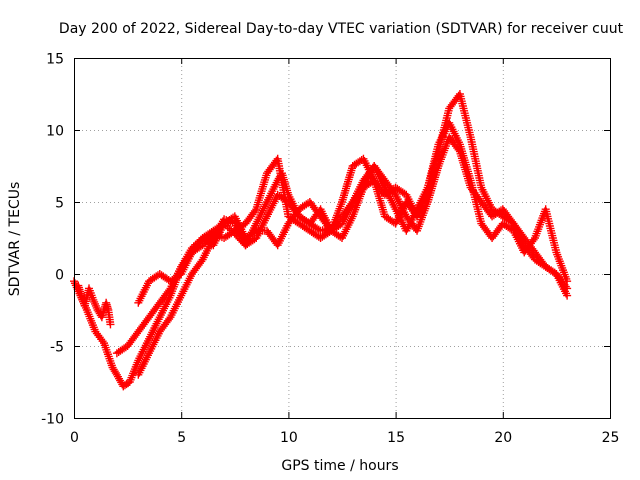 The image size is (640, 480). Describe the element at coordinates (55, 132) in the screenshot. I see `y-tick-label: 10` at that location.